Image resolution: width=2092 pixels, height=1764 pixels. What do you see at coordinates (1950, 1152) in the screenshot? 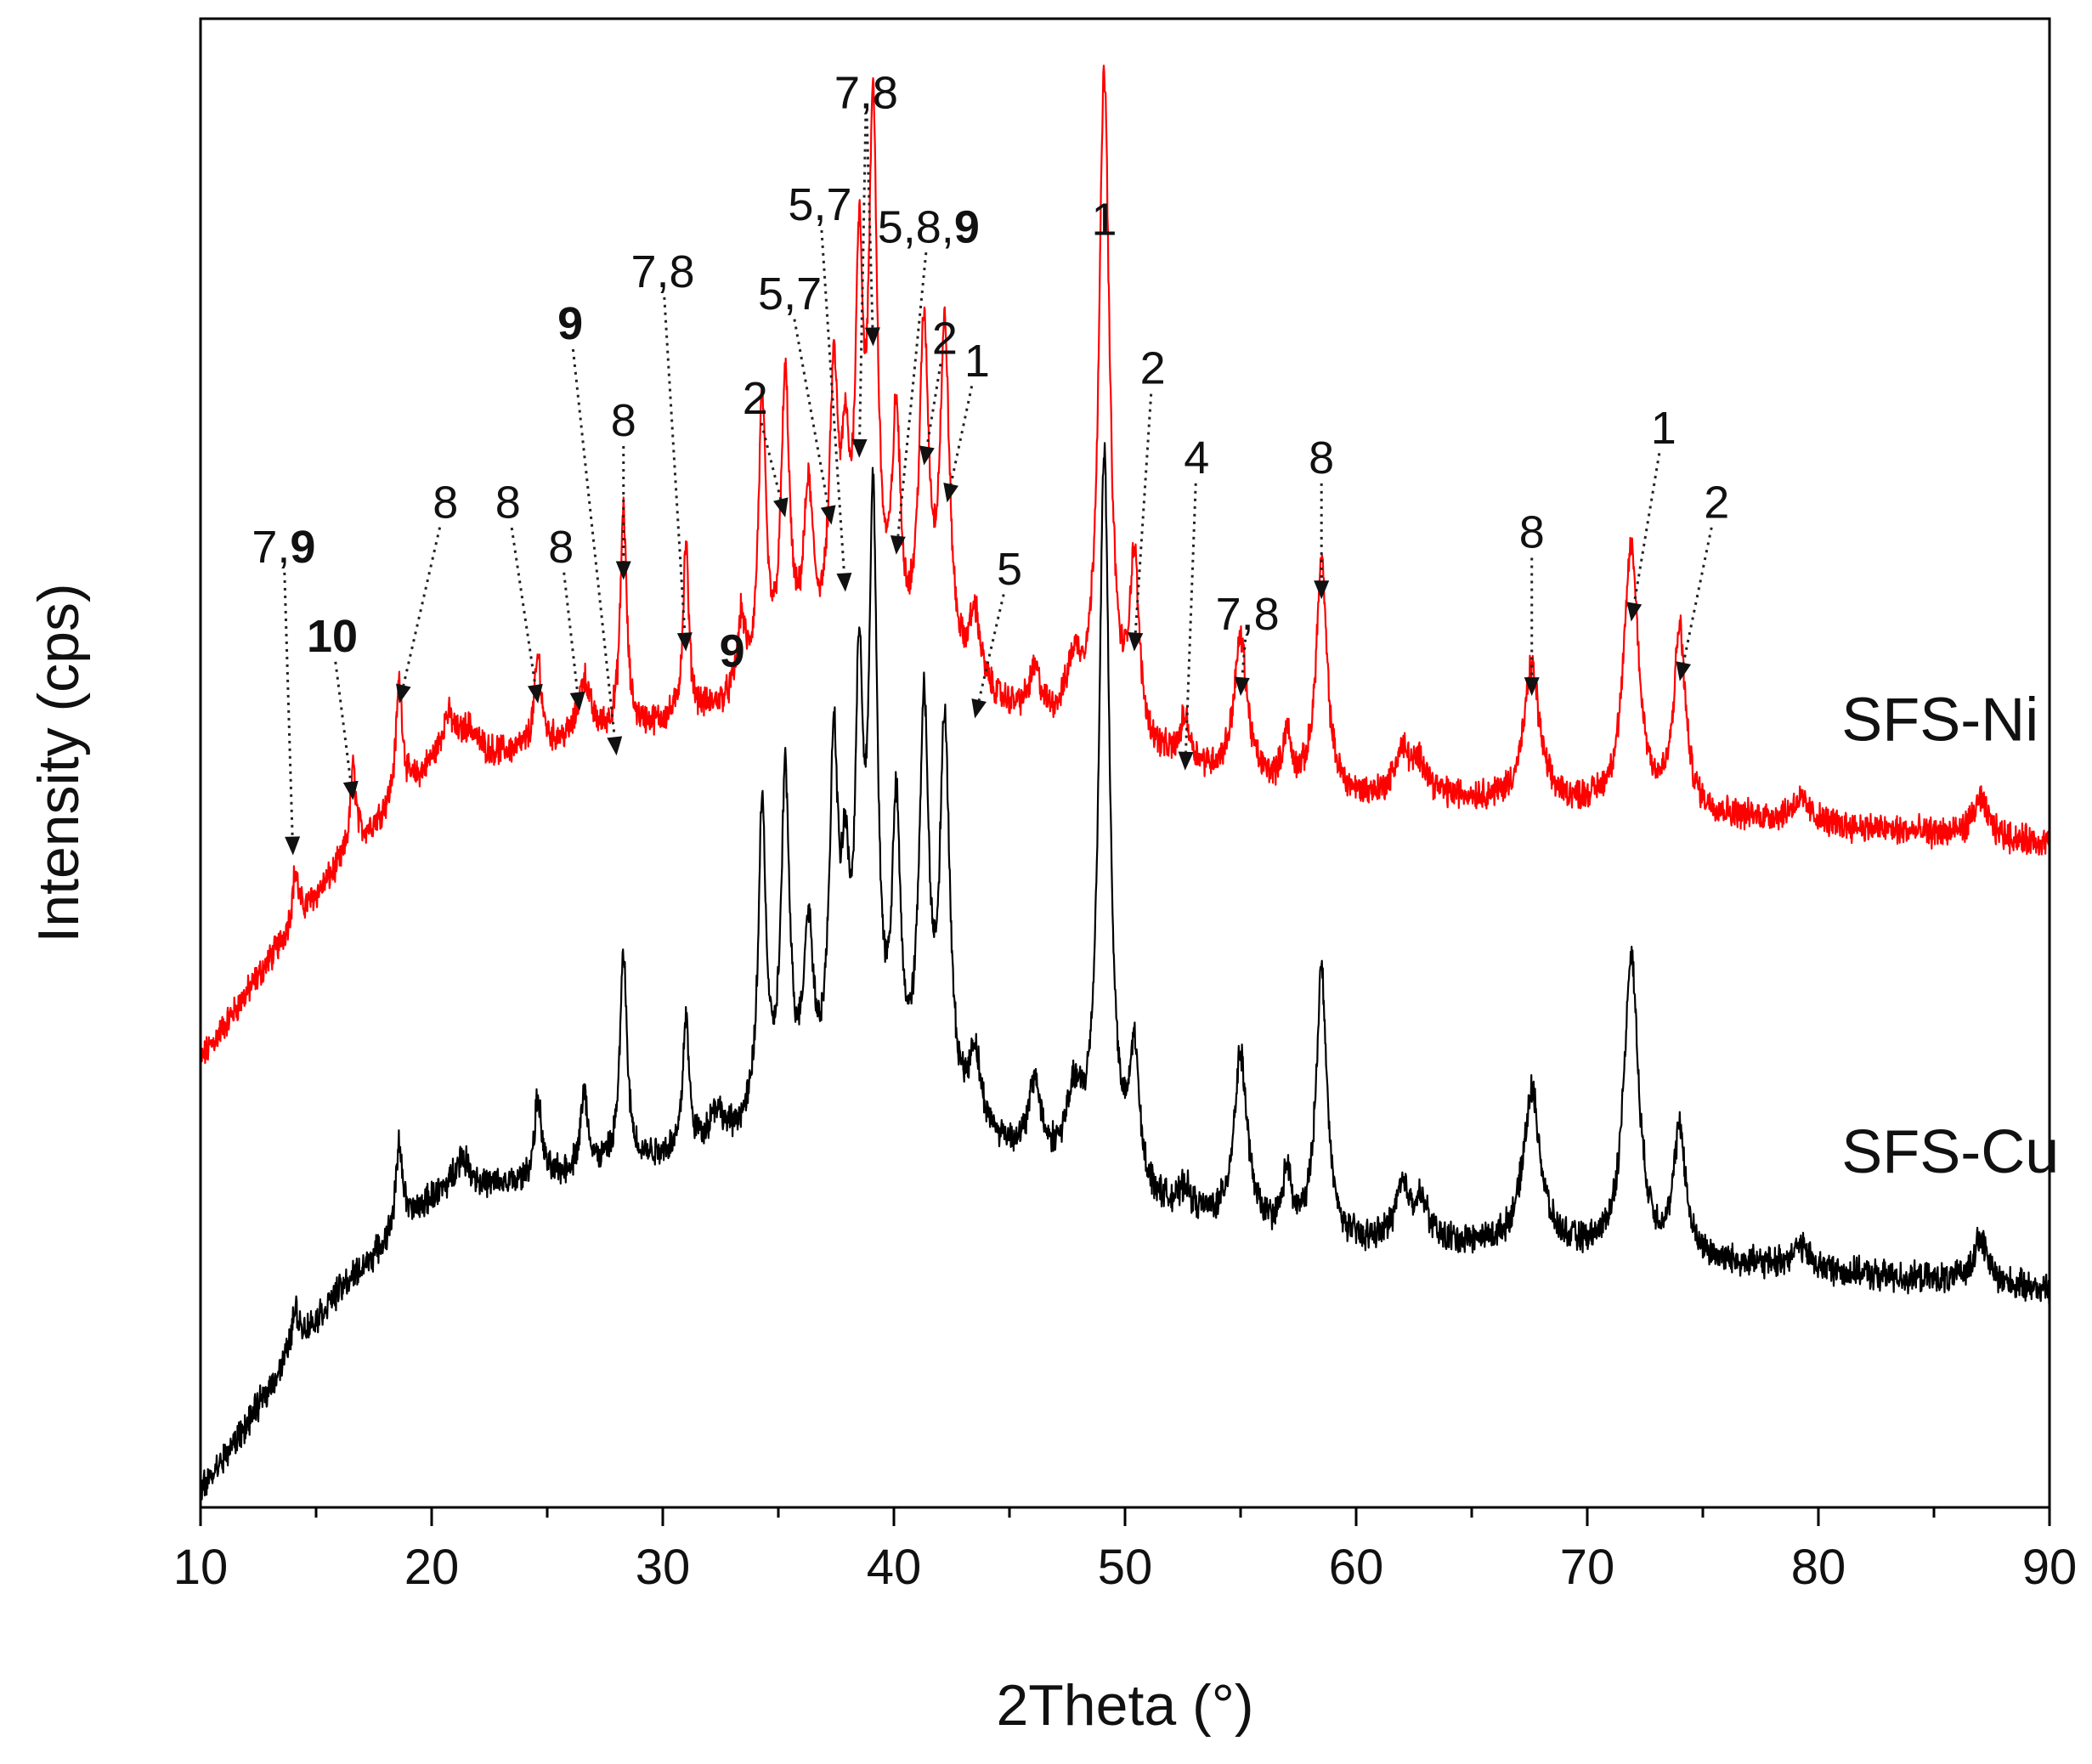
I see `series-label: SFS-Cu` at bounding box center [1950, 1152].